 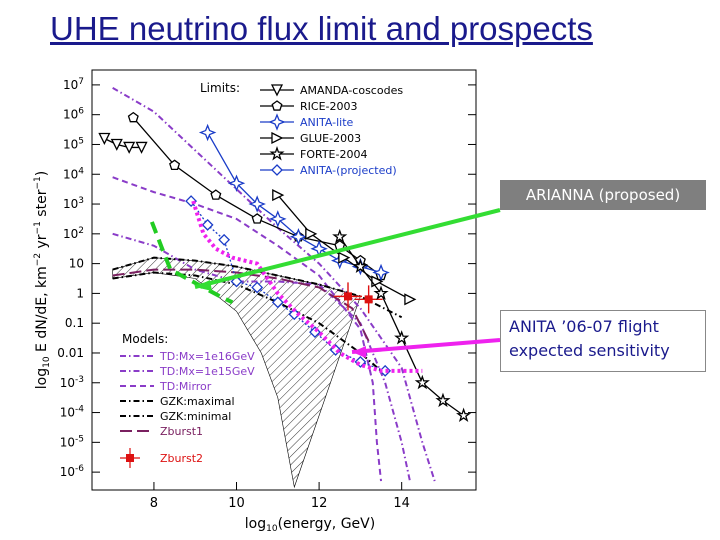 I want to click on legend-model-label: TD:Mx=1e16GeV, so click(x=207, y=356).